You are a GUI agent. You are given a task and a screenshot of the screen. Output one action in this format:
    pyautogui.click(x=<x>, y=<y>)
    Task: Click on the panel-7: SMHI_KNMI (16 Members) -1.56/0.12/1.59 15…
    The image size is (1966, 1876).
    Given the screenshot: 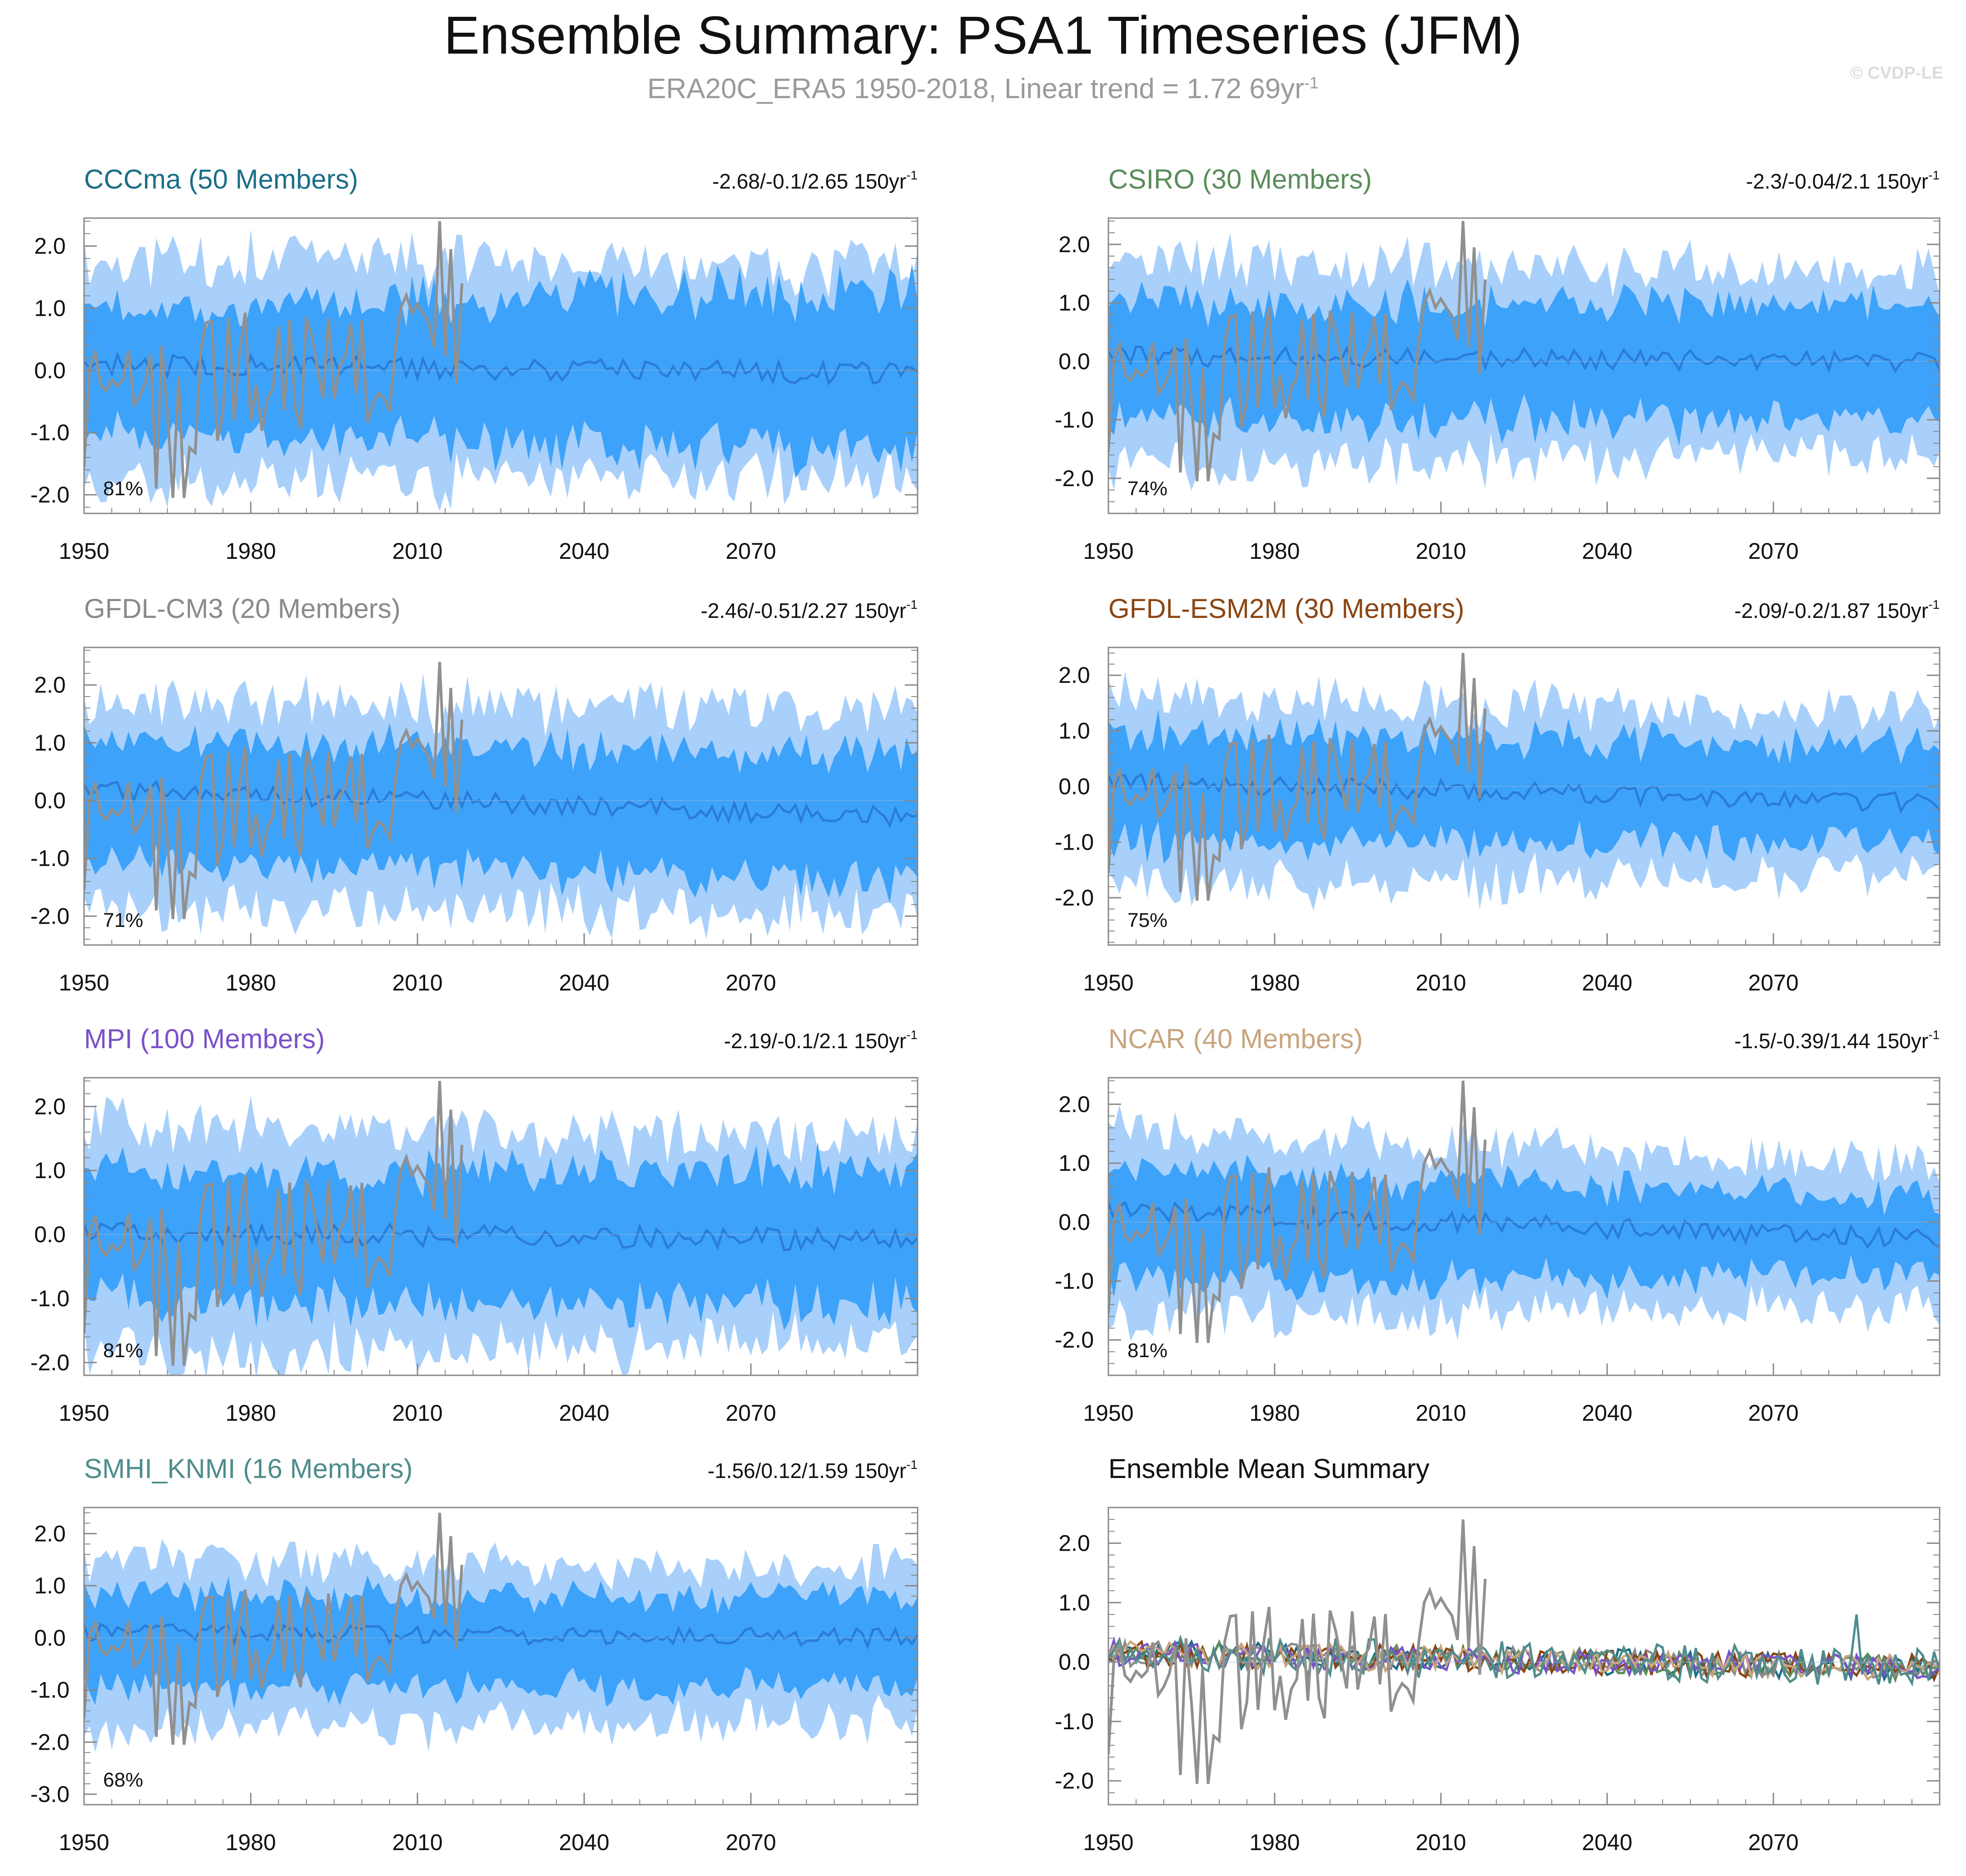 What is the action you would take?
    pyautogui.click(x=474, y=1654)
    